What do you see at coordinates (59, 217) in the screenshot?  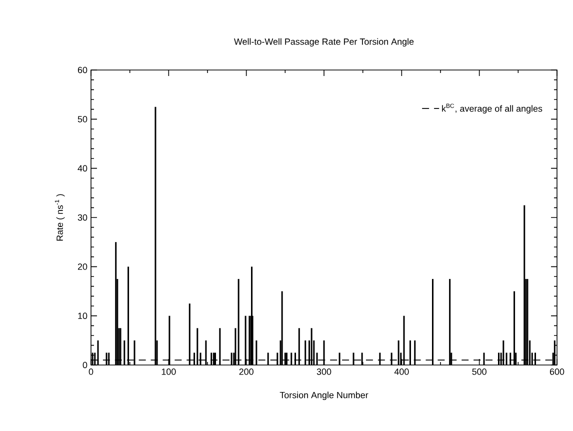 I see `y-axis-title: Rate ( ns$^{-1}$ )` at bounding box center [59, 217].